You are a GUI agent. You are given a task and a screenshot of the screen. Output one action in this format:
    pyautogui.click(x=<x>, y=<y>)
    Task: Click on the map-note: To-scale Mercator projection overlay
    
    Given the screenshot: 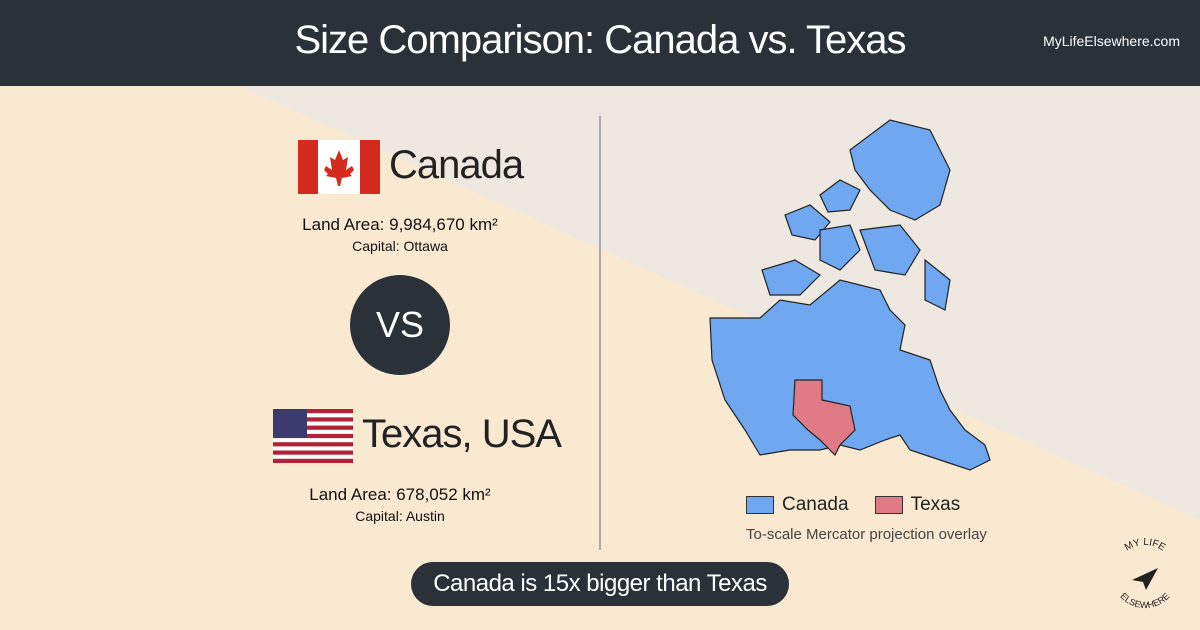 What is the action you would take?
    pyautogui.click(x=866, y=534)
    